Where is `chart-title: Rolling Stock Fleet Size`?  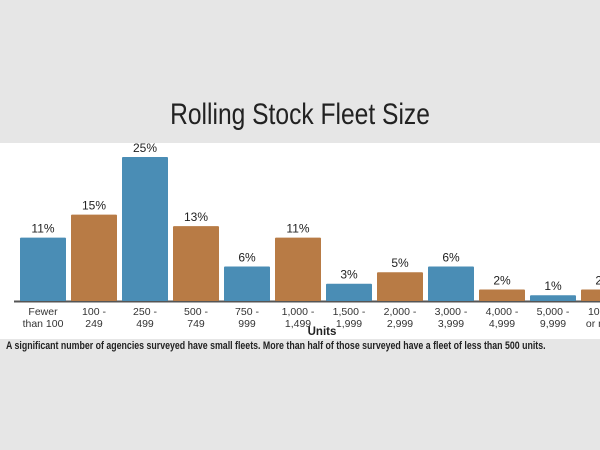 chart-title: Rolling Stock Fleet Size is located at coordinates (300, 114).